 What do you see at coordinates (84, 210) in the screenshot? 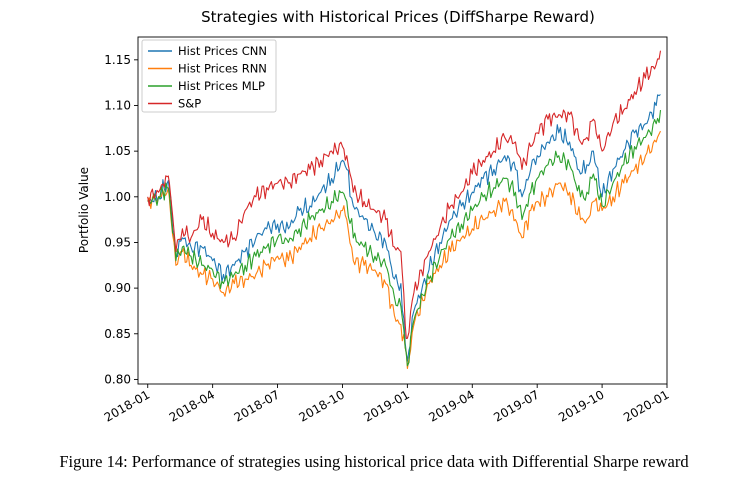
I see `y-axis-label: Portfolio Value` at bounding box center [84, 210].